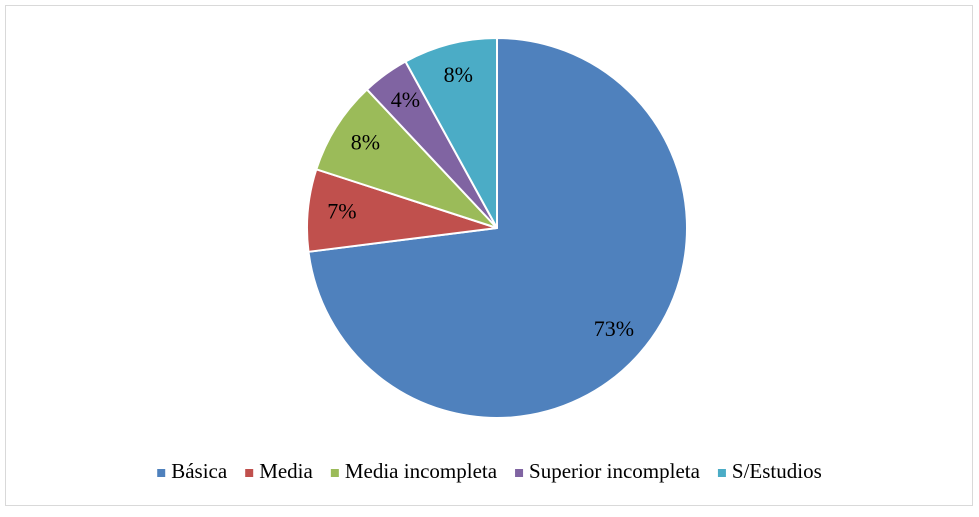 The height and width of the screenshot is (517, 979). Describe the element at coordinates (421, 471) in the screenshot. I see `legend-label: Media incompleta` at that location.